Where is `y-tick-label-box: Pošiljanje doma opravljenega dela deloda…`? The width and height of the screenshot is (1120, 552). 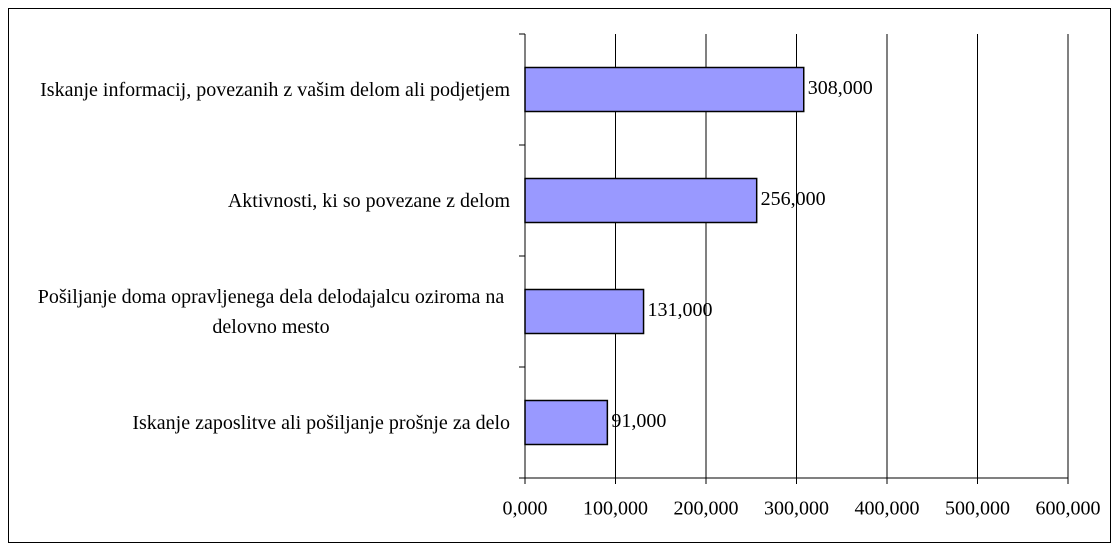
y-tick-label-box: Pošiljanje doma opravljenega dela deloda… is located at coordinates (270, 312).